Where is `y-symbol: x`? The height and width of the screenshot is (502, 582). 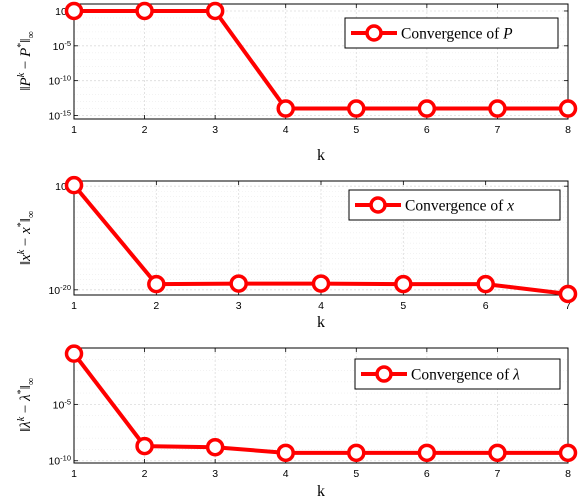 y-symbol: x is located at coordinates (26, 258).